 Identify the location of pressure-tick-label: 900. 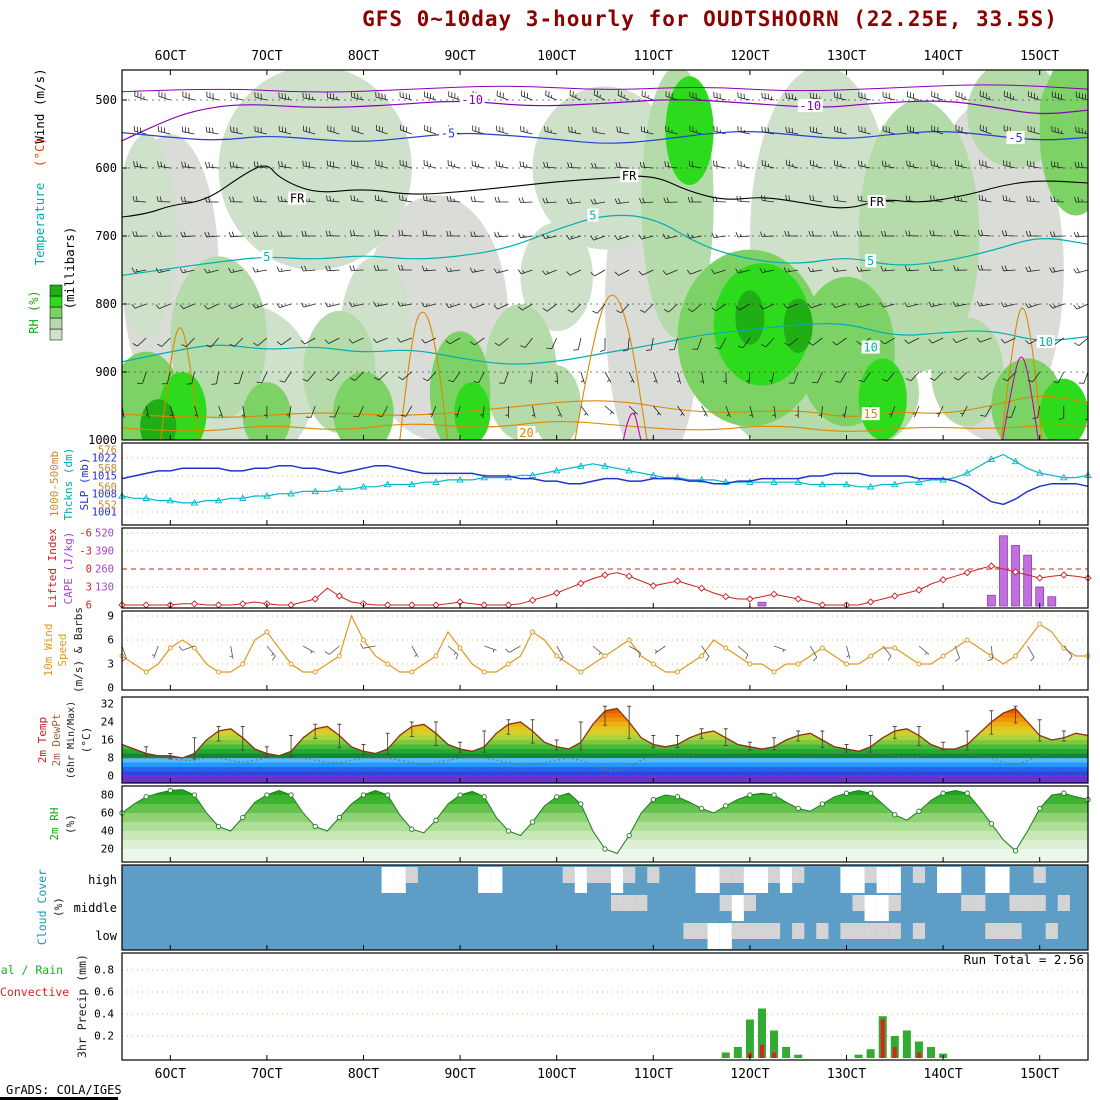
(106, 372).